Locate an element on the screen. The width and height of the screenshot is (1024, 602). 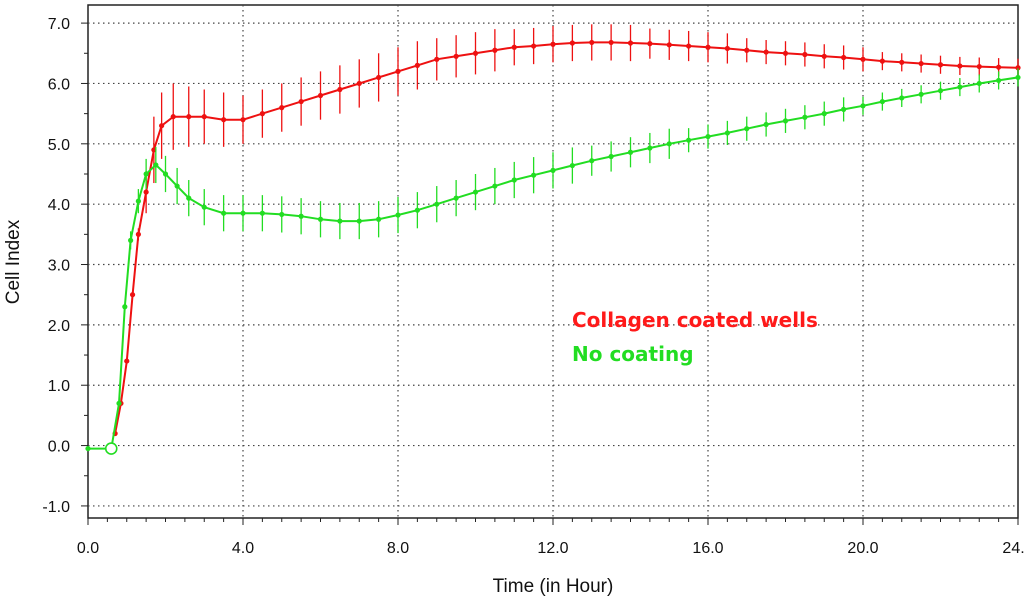
x-tick-label: 8.0 is located at coordinates (398, 548).